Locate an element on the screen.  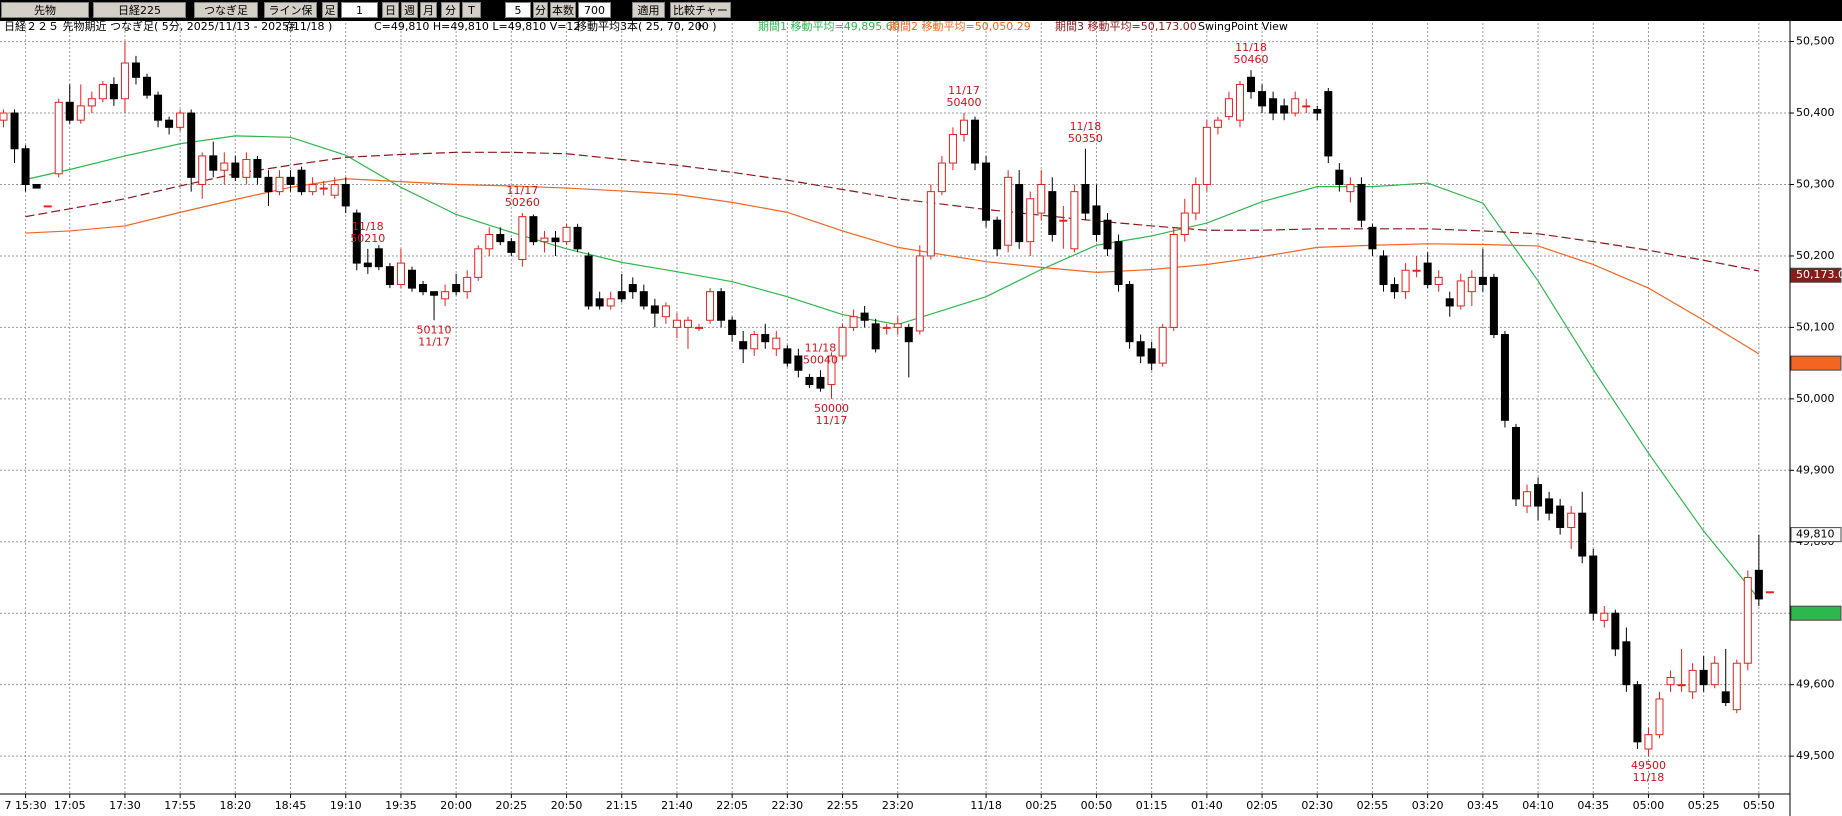
x-tick-label: 23:20 is located at coordinates (898, 805).